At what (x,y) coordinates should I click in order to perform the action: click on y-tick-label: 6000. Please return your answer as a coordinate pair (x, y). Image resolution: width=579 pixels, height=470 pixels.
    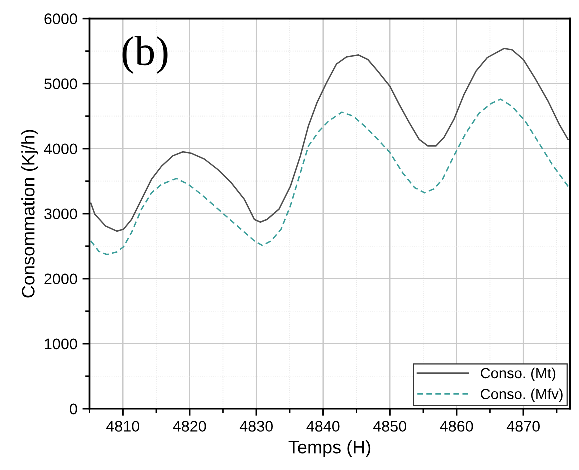
    Looking at the image, I should click on (61, 19).